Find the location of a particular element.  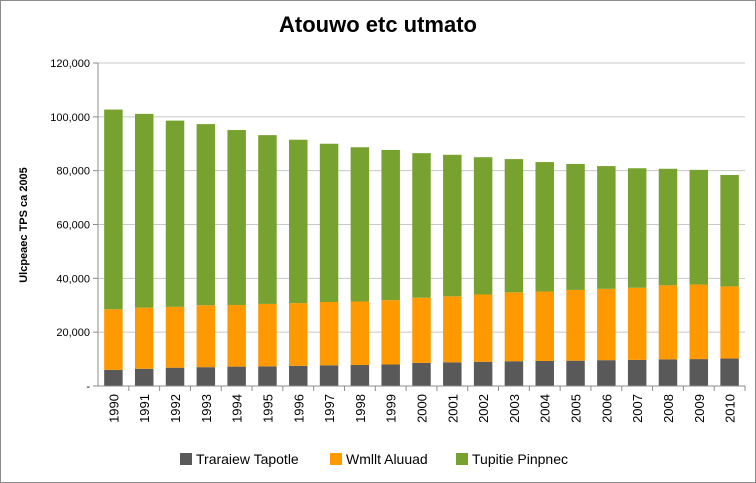

x-tick-label: 2007 is located at coordinates (637, 408).